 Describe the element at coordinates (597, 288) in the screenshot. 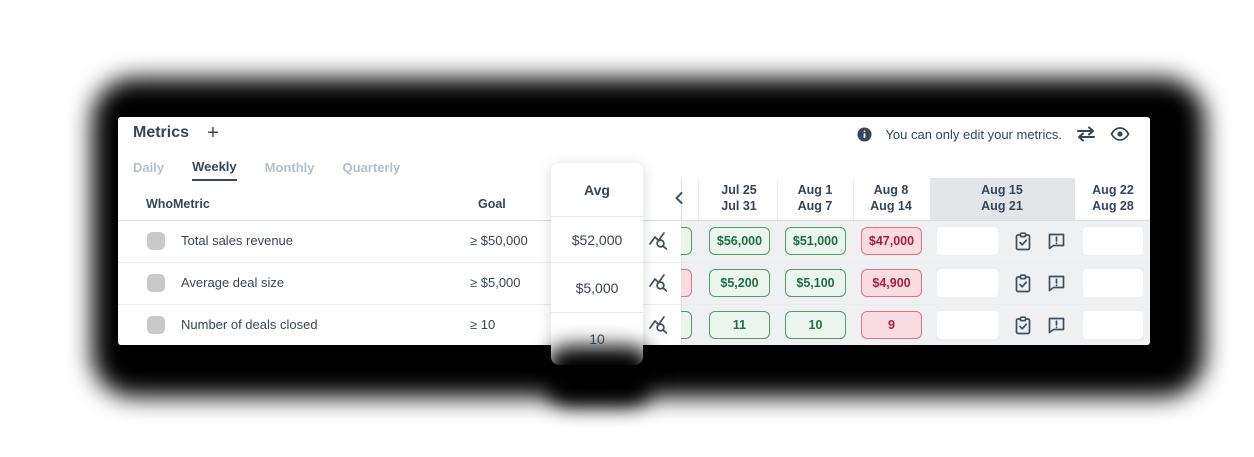

I see `avg-value: $5,000` at that location.